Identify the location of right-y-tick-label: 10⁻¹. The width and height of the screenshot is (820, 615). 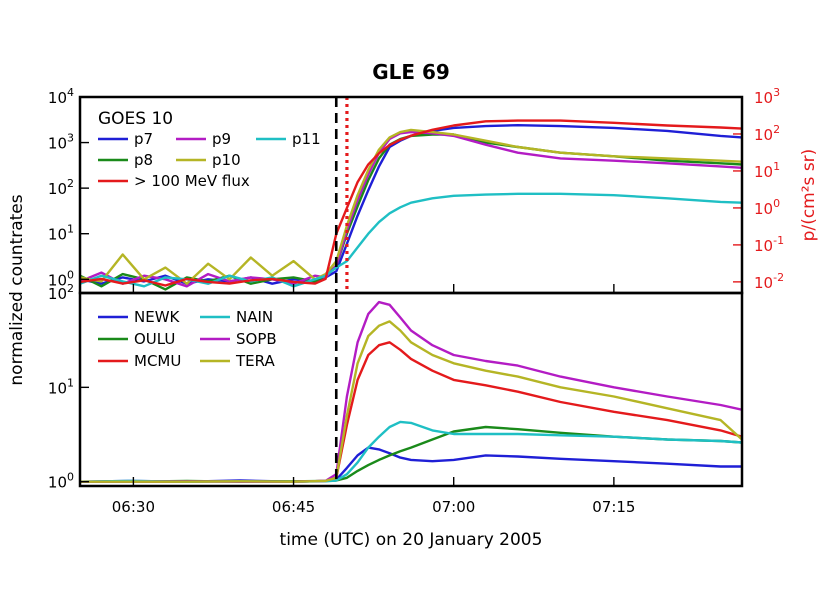
(769, 244).